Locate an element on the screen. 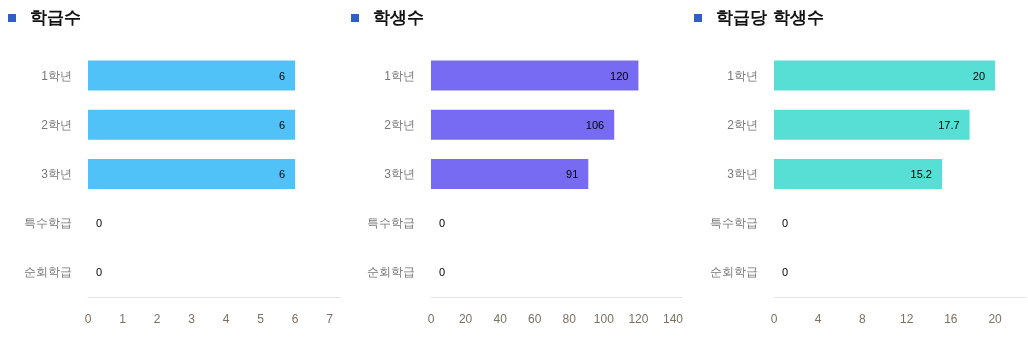 This screenshot has height=339, width=1028. data-label: 17.7 is located at coordinates (949, 124).